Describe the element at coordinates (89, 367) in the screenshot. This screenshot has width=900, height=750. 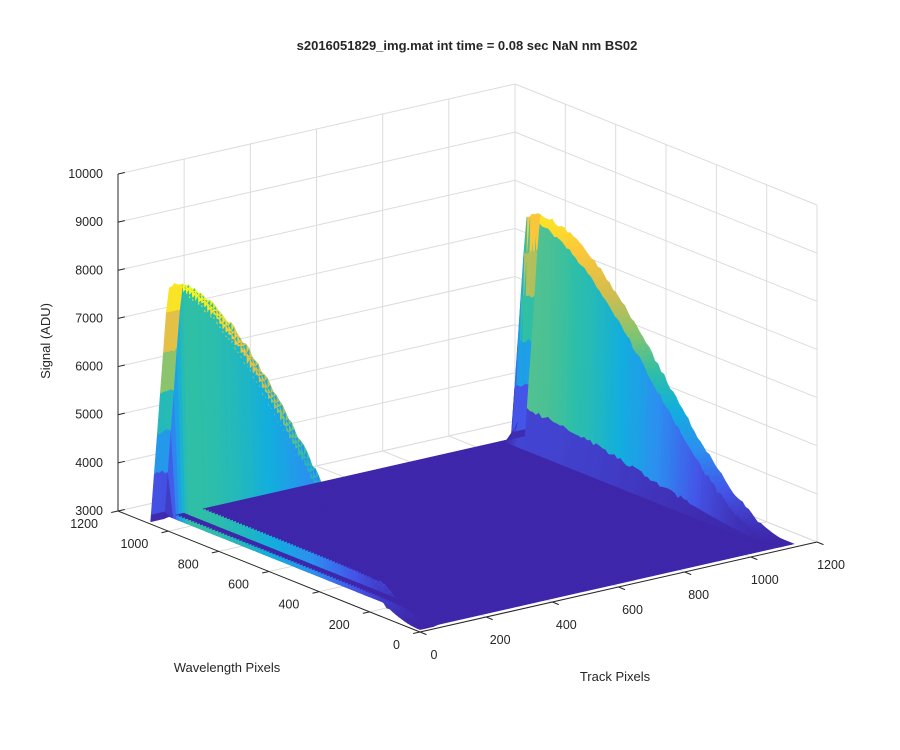
I see `z-tick-label: 6000` at that location.